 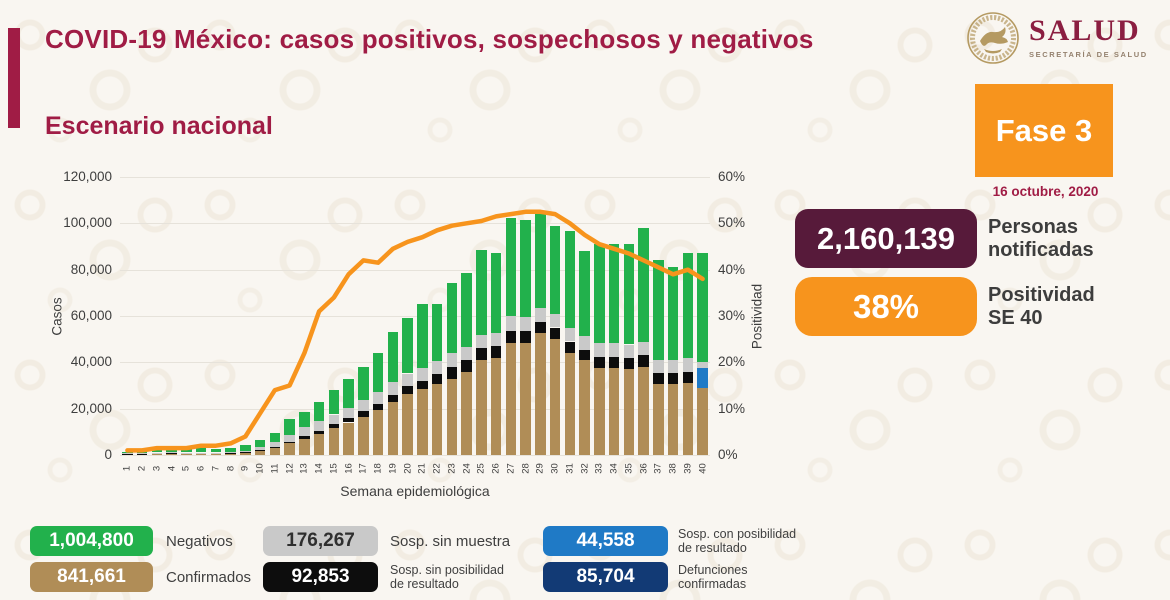 I want to click on legend-badge-sosp-con-posibilidad: 44,558, so click(x=605, y=541).